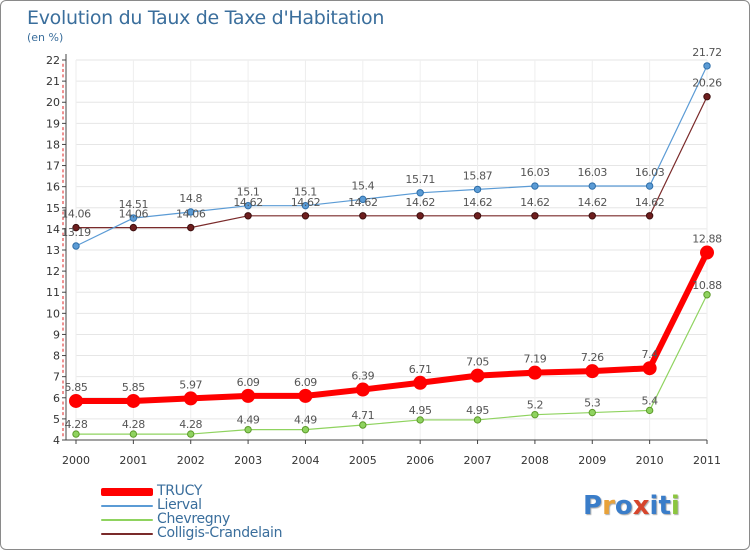  I want to click on legend-label: Colligis-Crandelain, so click(220, 533).